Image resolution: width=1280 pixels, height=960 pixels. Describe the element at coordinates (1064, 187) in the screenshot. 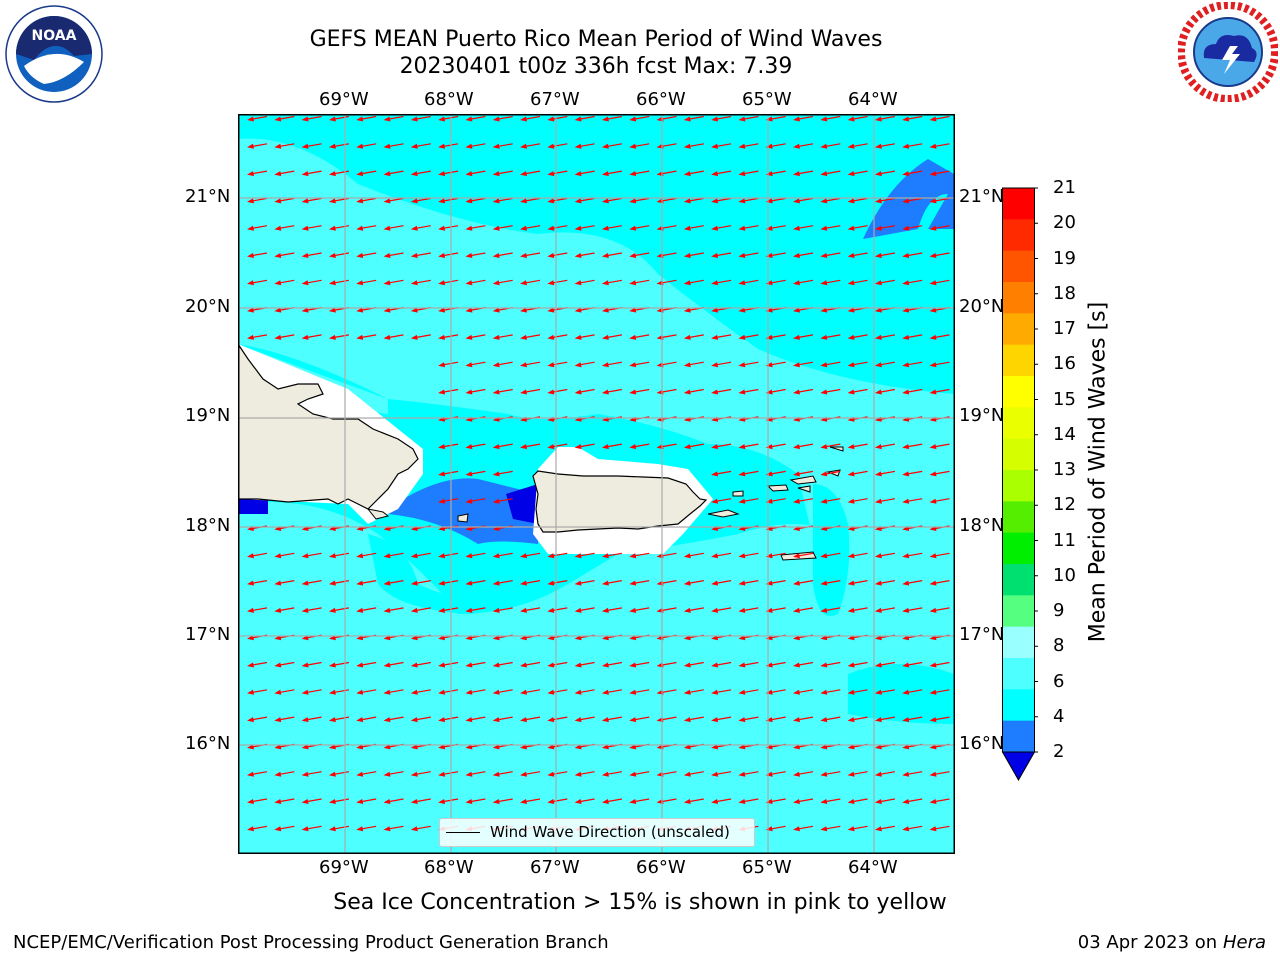

I see `colorbar-tick-label: 21` at that location.